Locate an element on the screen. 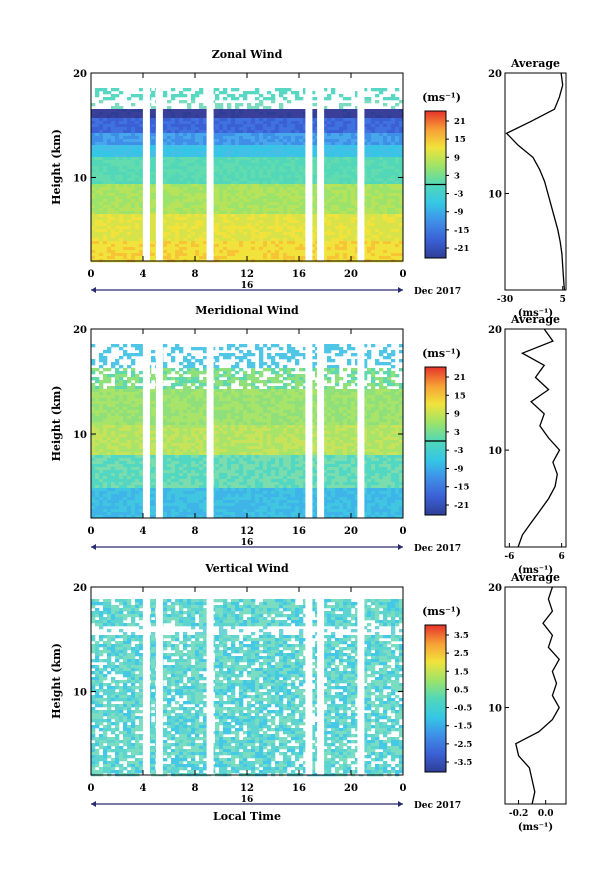 This screenshot has width=616, height=873. heatmap-cells is located at coordinates (247, 431).